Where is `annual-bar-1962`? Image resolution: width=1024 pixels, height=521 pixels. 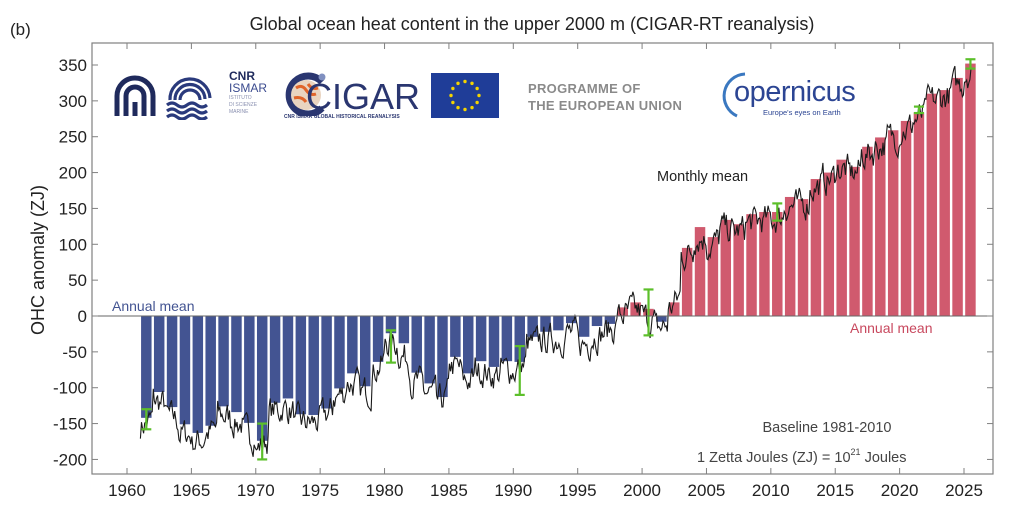
annual-bar-1962 is located at coordinates (159, 354).